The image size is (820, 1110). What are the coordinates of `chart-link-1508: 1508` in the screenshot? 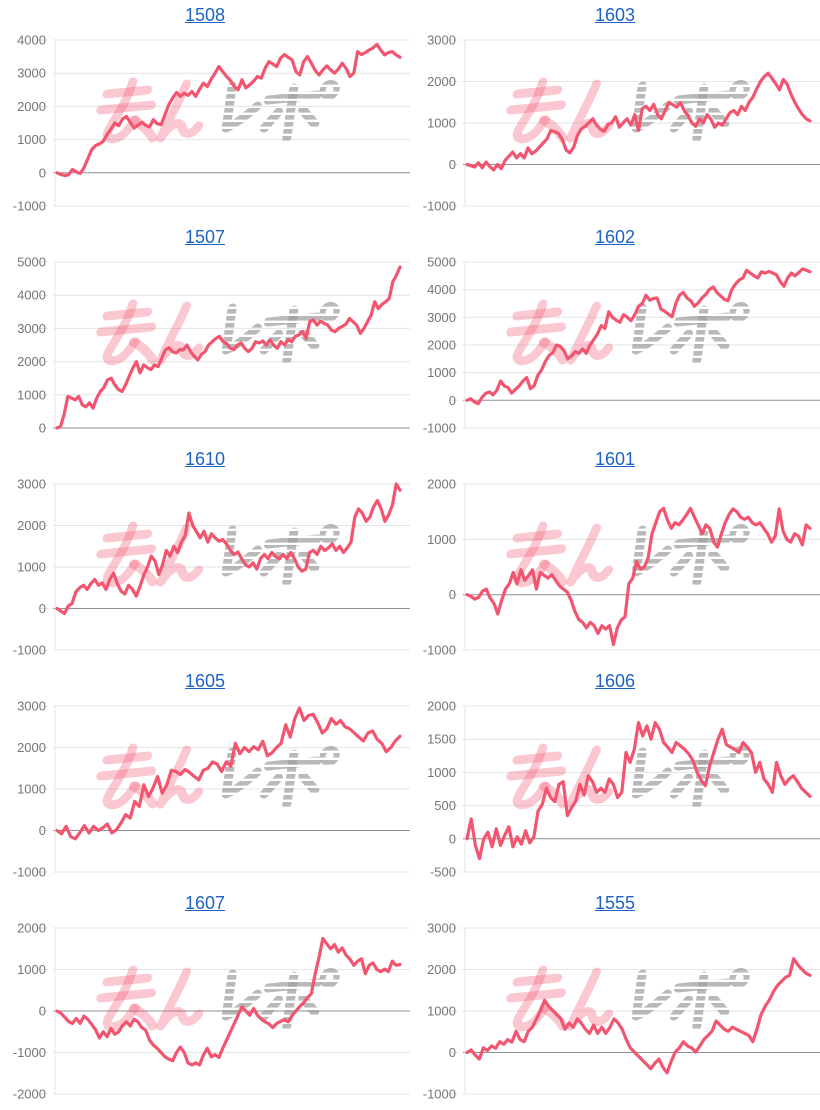 It's located at (205, 15).